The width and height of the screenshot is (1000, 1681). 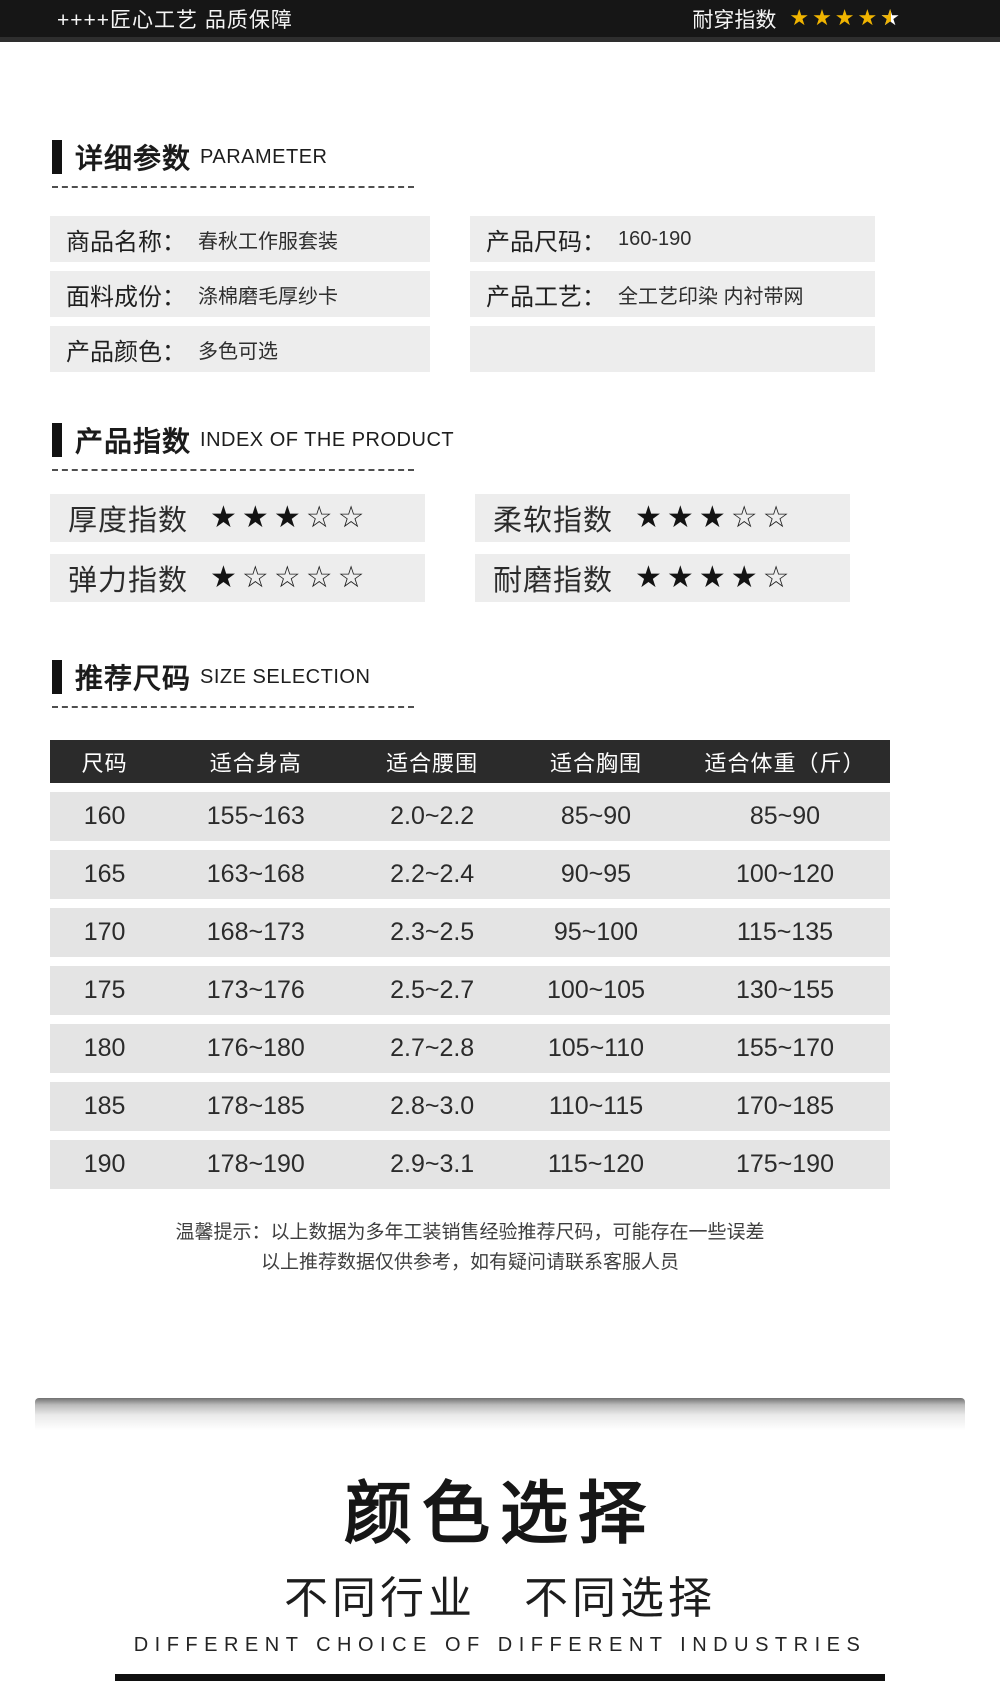 What do you see at coordinates (711, 296) in the screenshot?
I see `param-value: 全工艺印染 内衬带网` at bounding box center [711, 296].